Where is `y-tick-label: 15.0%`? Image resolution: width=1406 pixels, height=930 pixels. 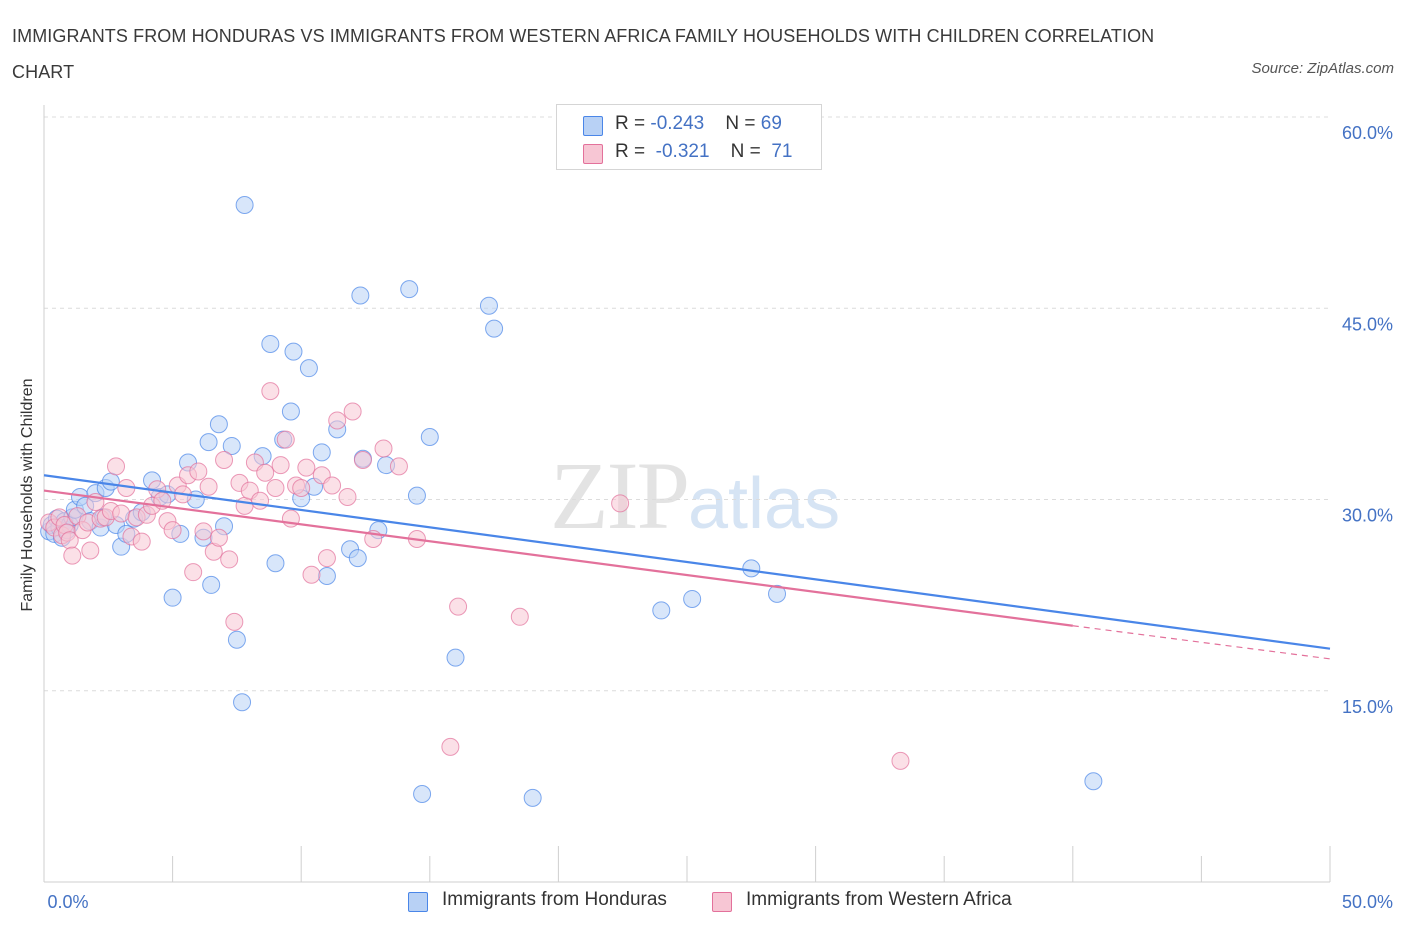
y-tick-label: 15.0% is located at coordinates (1367, 707).